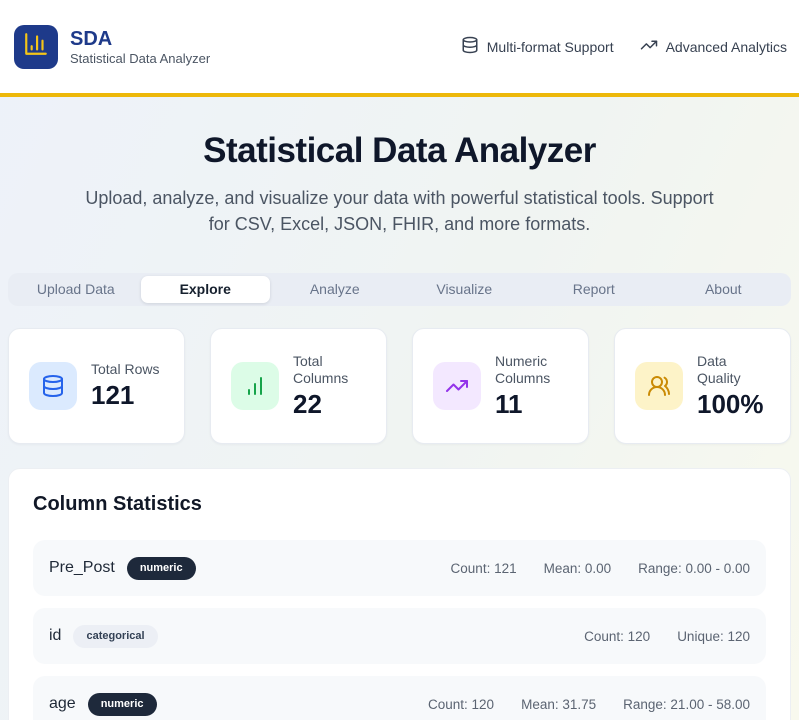 The image size is (799, 720). I want to click on column-name: age, so click(62, 704).